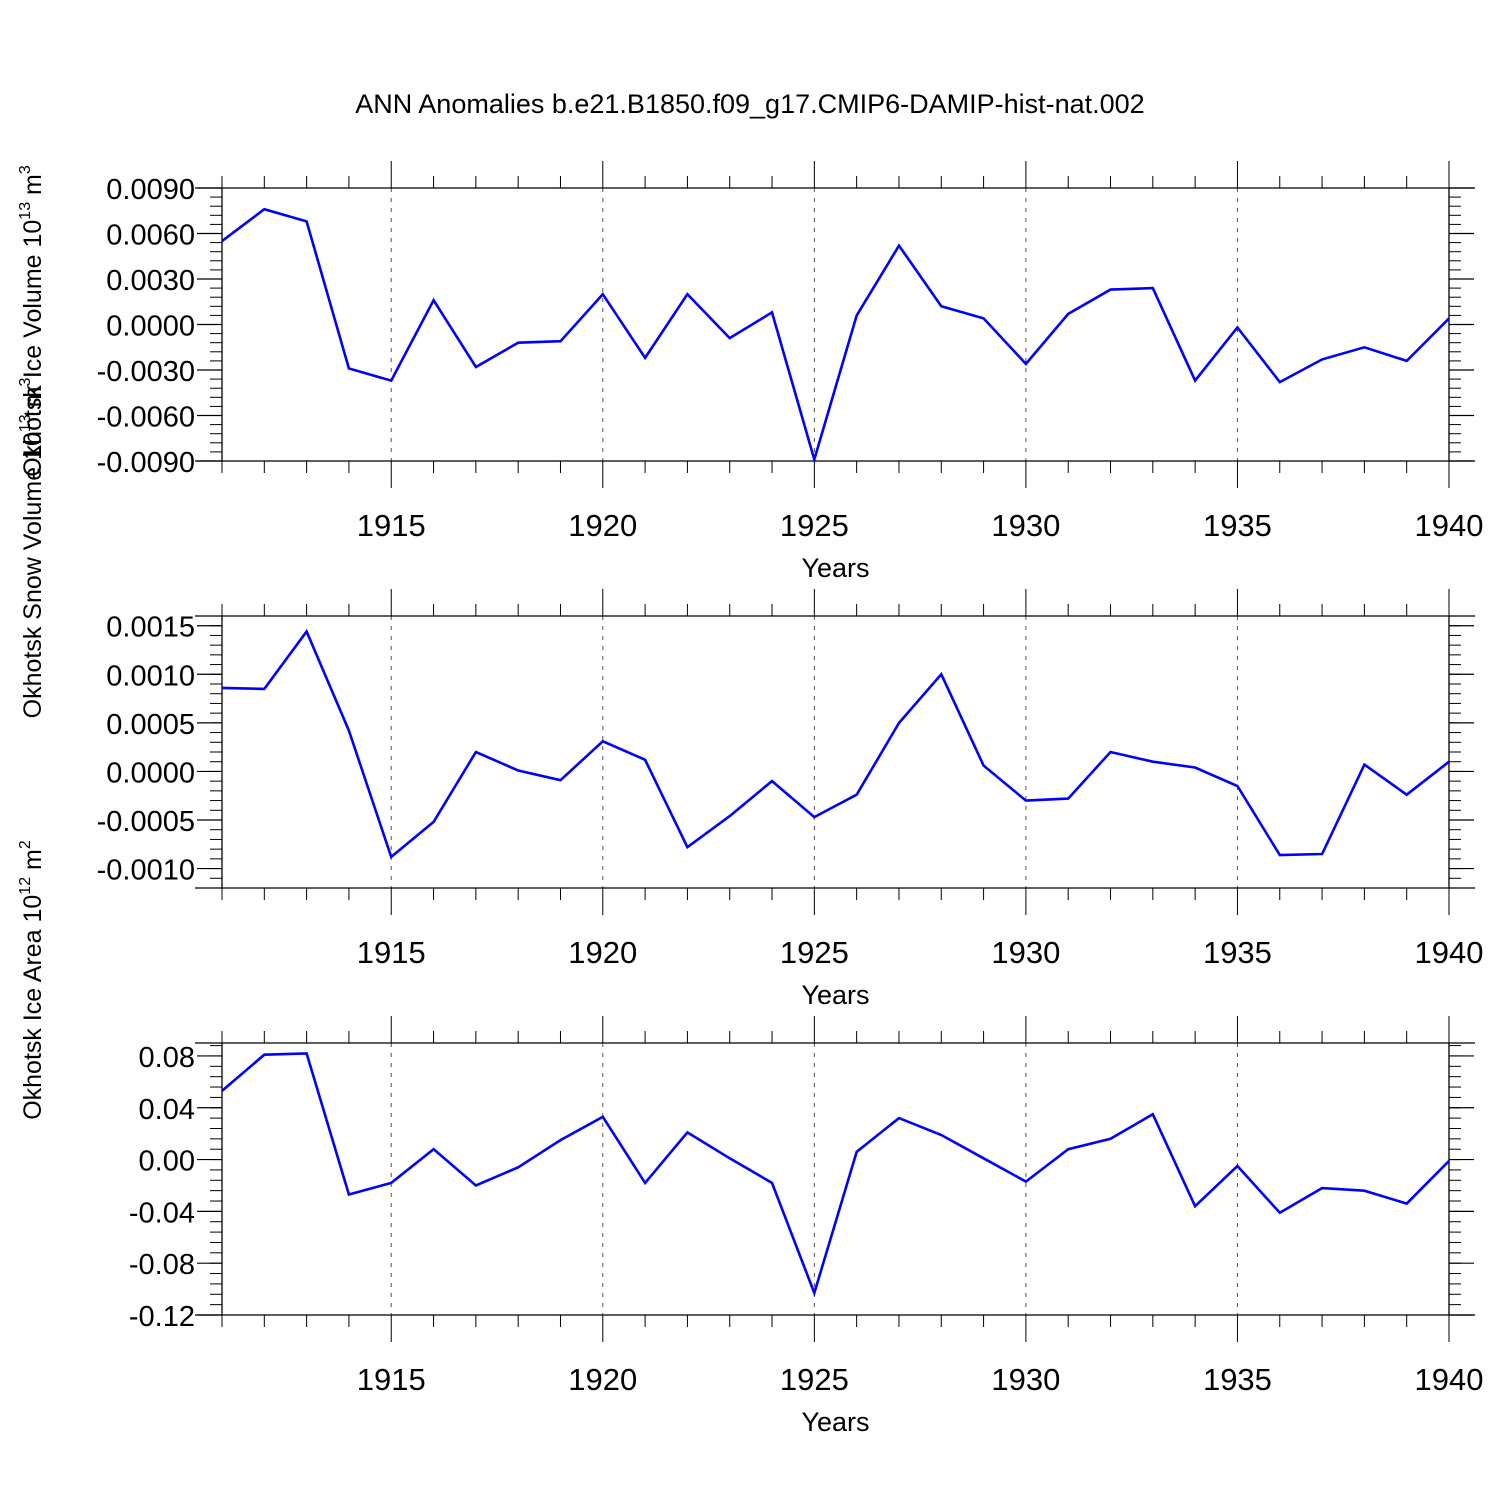 The height and width of the screenshot is (1500, 1500). What do you see at coordinates (150, 190) in the screenshot?
I see `ytick-label: 0.0090` at bounding box center [150, 190].